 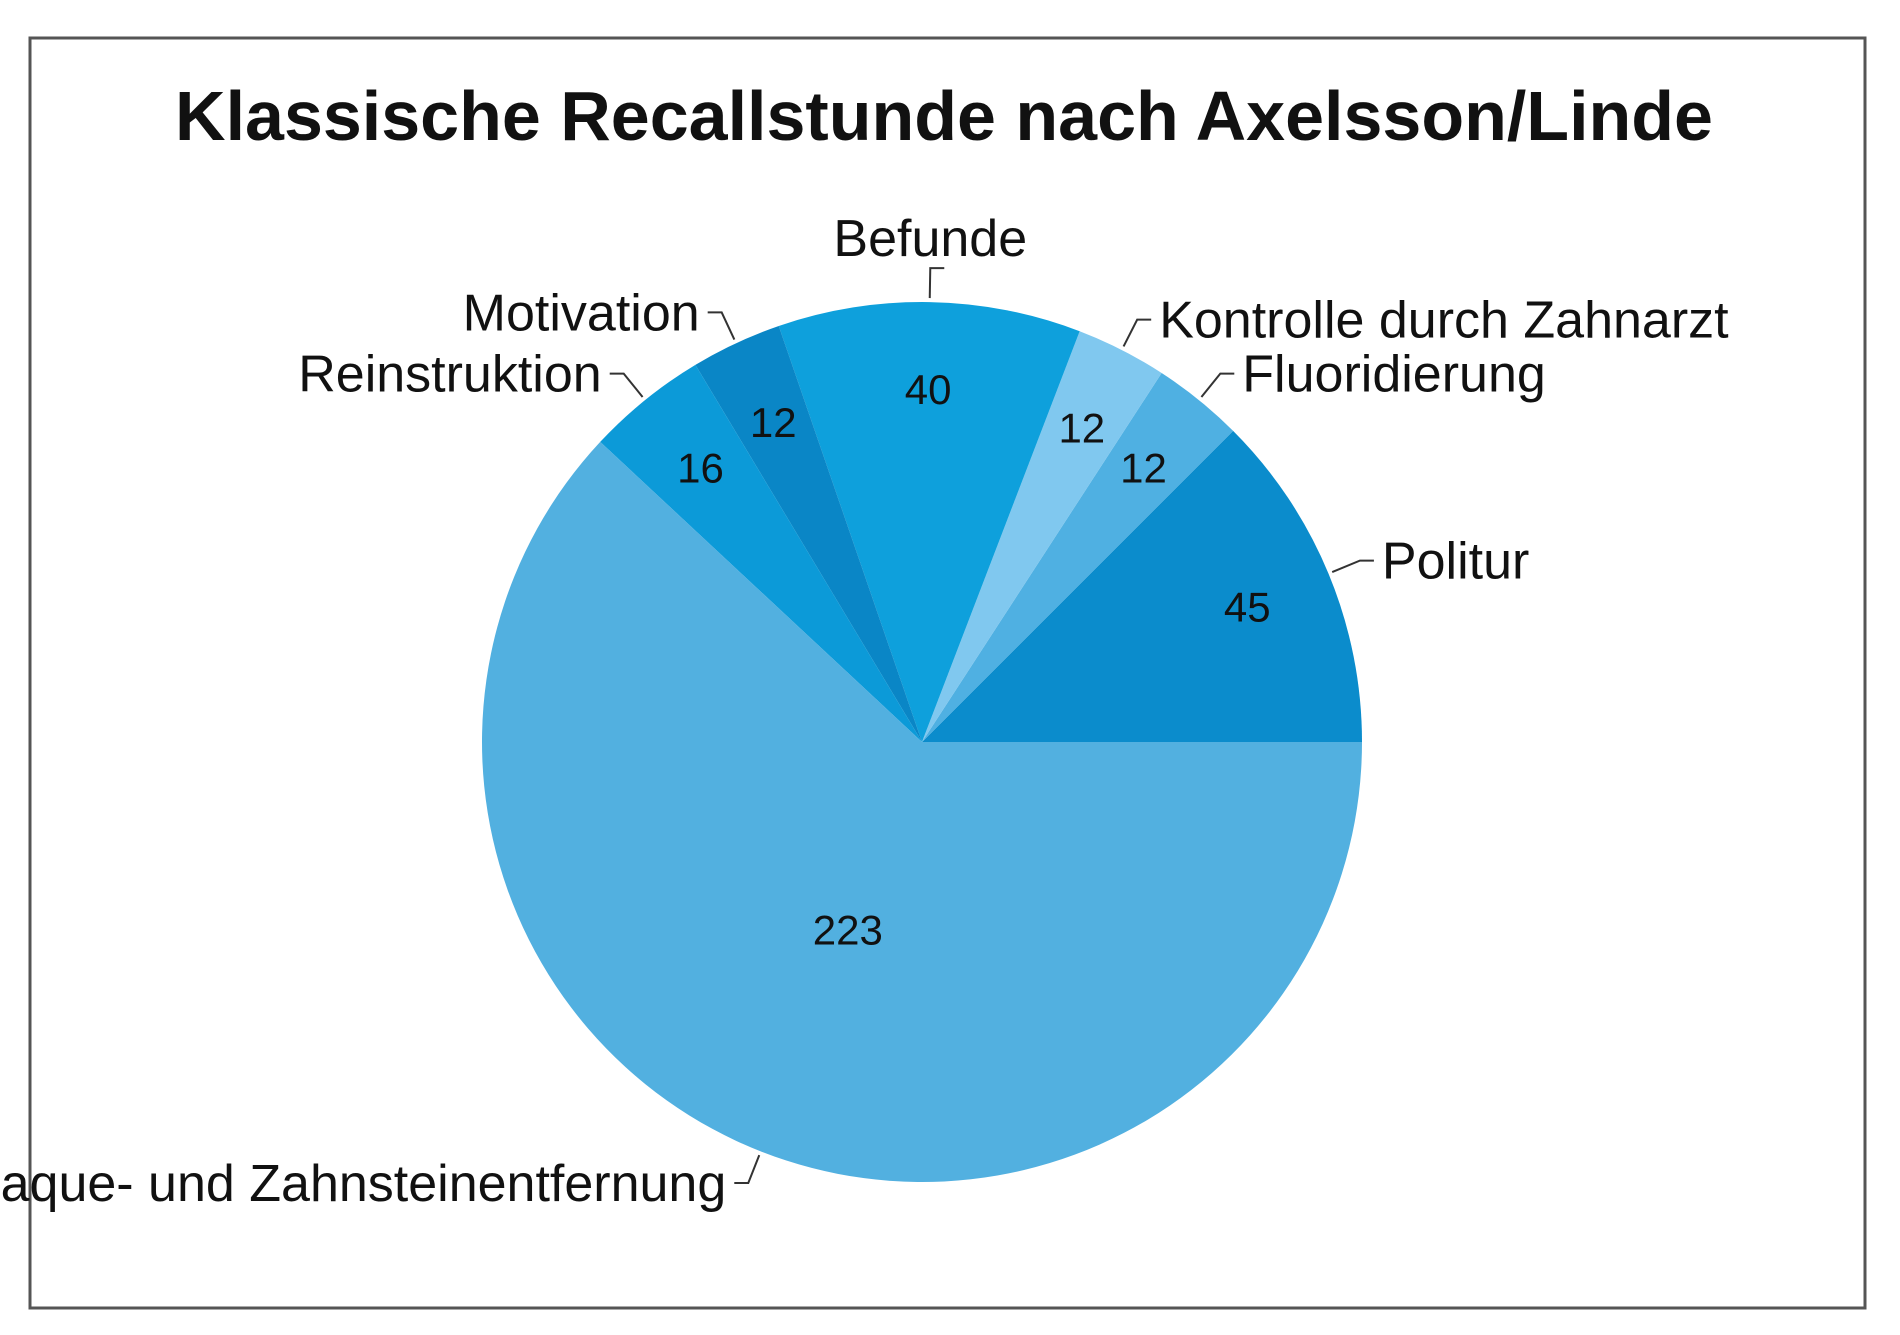 What do you see at coordinates (1042, 536) in the screenshot?
I see `pie-slice-kontrolle-durch-zahnarzt` at bounding box center [1042, 536].